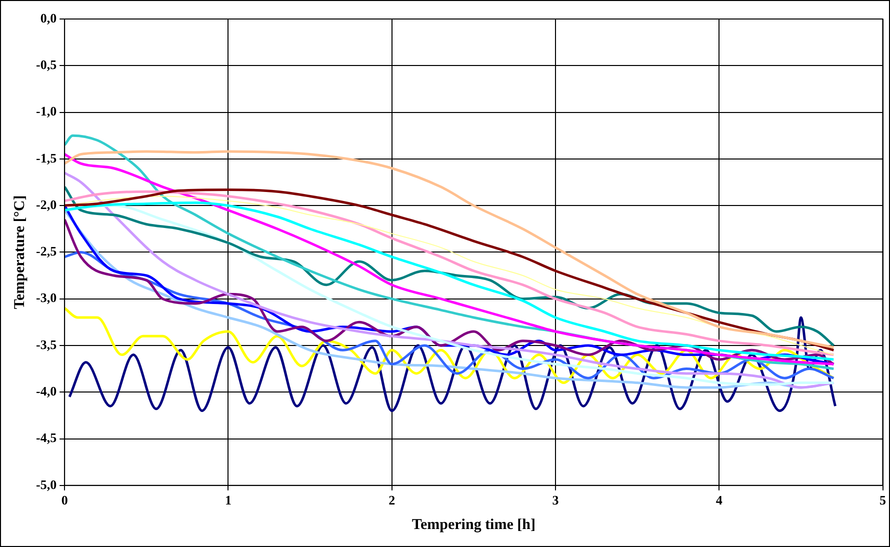 The height and width of the screenshot is (547, 890). Describe the element at coordinates (228, 500) in the screenshot. I see `x-tick-label: 1` at that location.